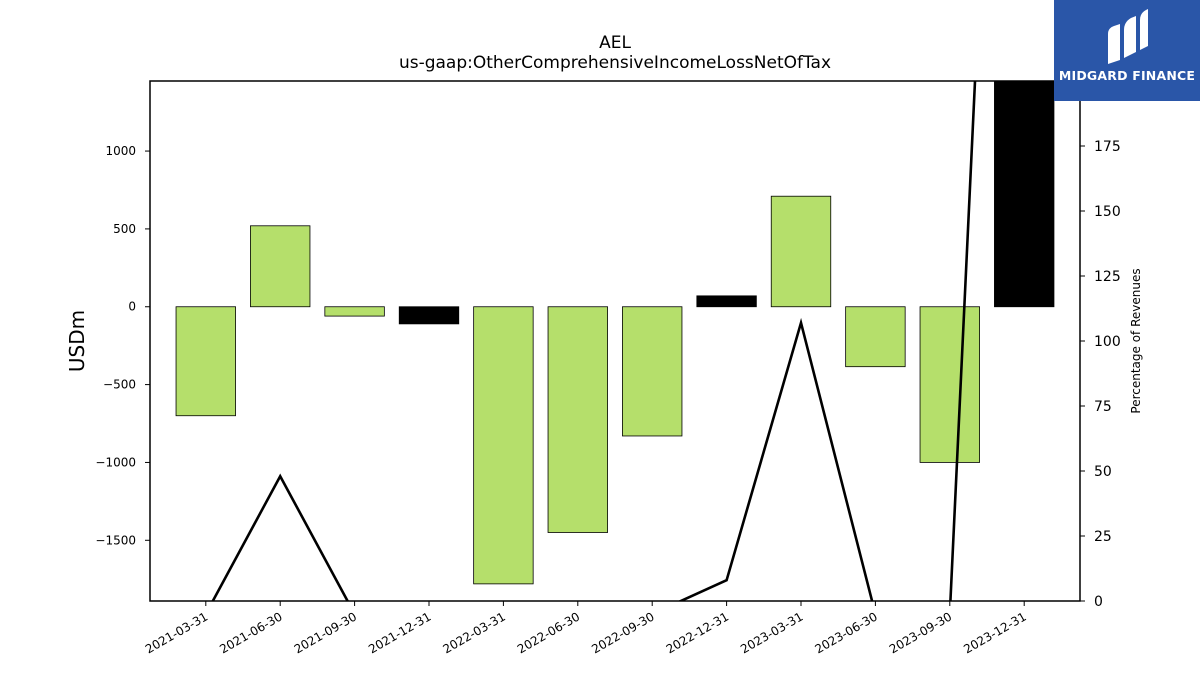 The height and width of the screenshot is (675, 1200). Describe the element at coordinates (119, 385) in the screenshot. I see `y-tick-label: −500` at that location.